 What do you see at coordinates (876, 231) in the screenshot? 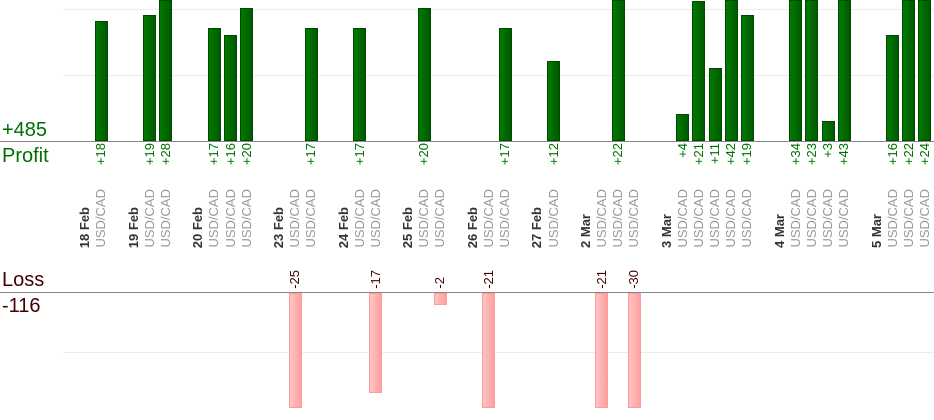
I see `date-label: 5 Mar` at bounding box center [876, 231].